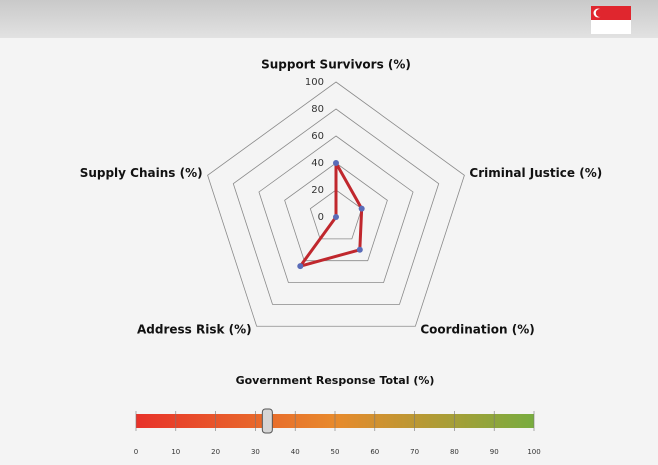  What do you see at coordinates (494, 452) in the screenshot?
I see `gauge-tick-label: 90` at bounding box center [494, 452].